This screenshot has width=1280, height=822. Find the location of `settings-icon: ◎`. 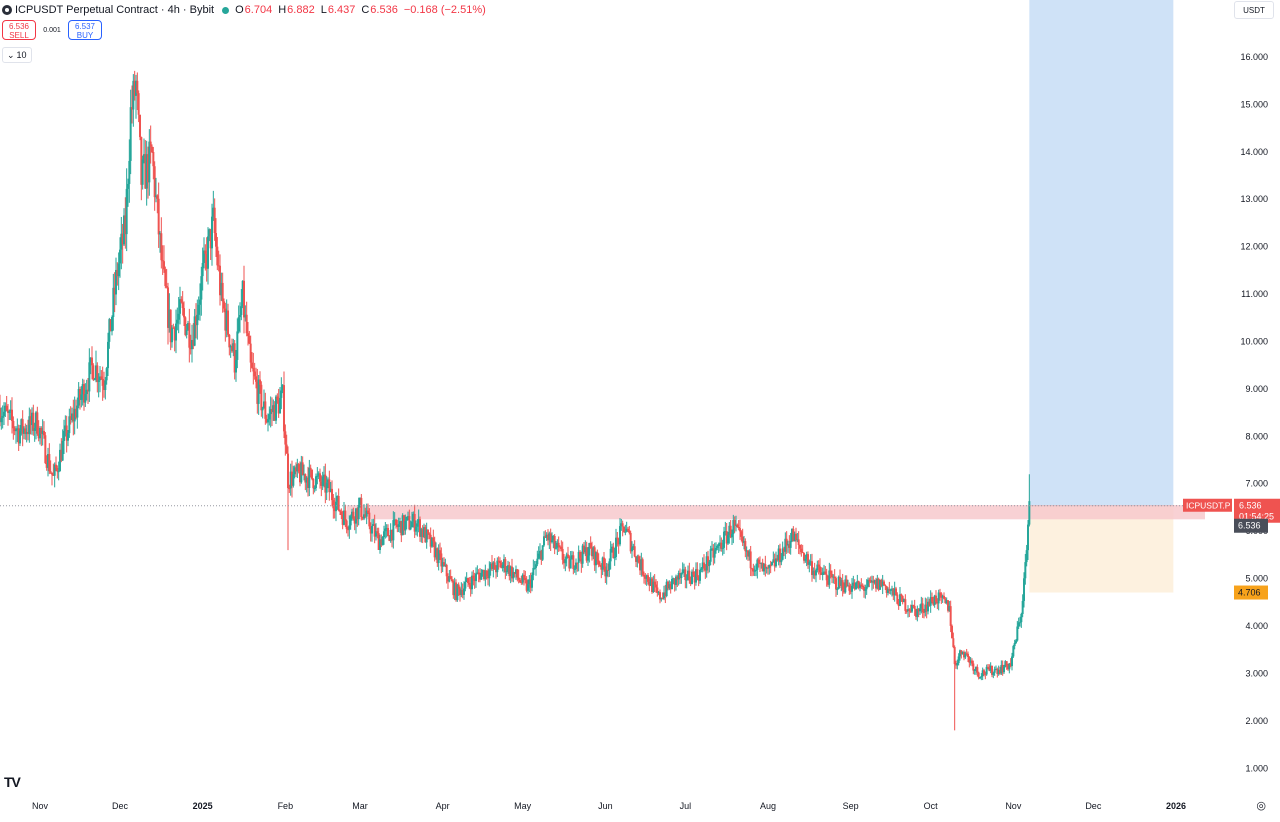

settings-icon: ◎ is located at coordinates (1261, 806).